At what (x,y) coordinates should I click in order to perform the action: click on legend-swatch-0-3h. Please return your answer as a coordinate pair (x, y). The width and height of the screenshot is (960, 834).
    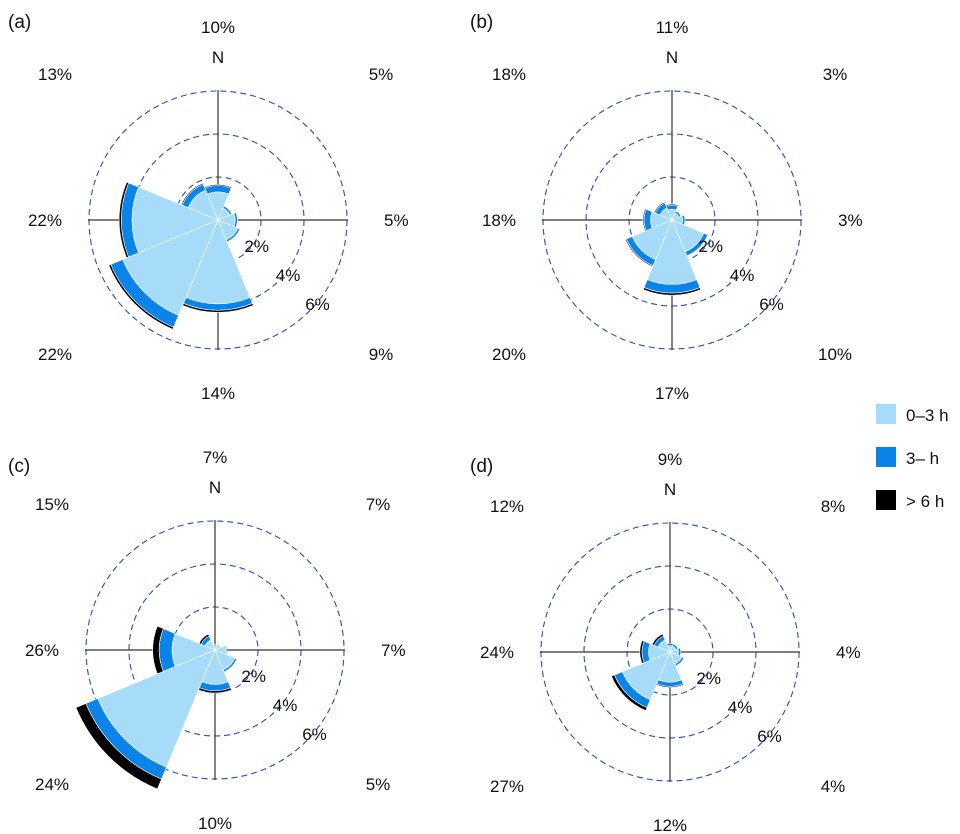
    Looking at the image, I should click on (886, 414).